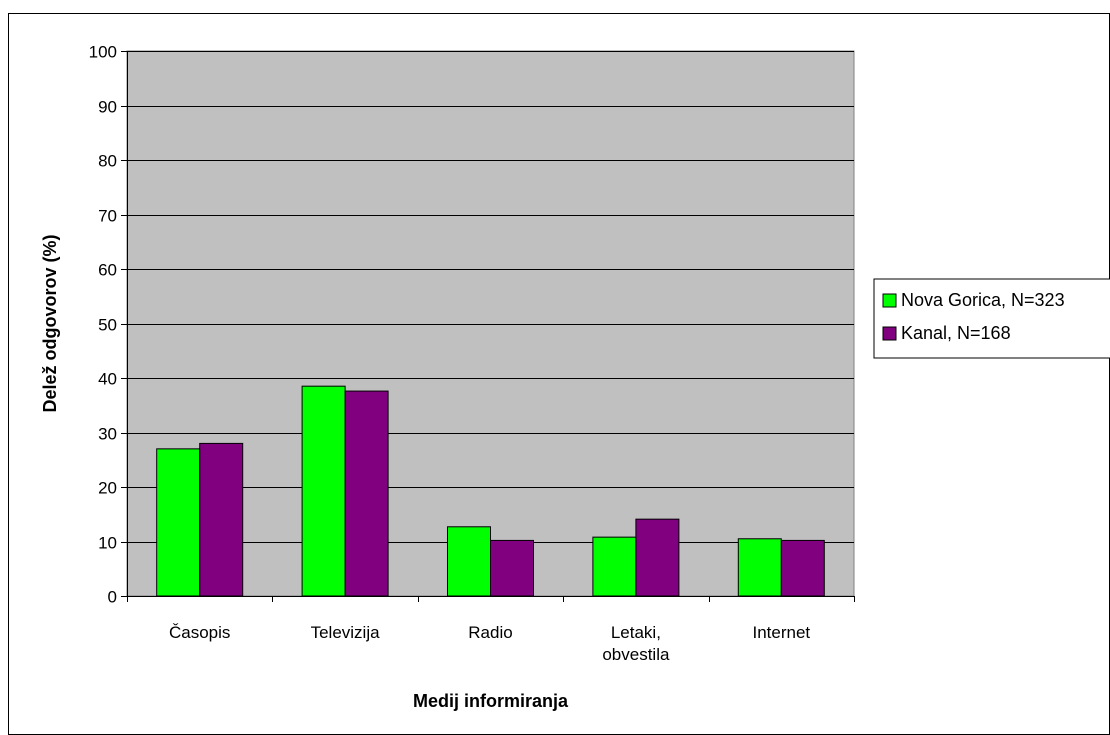 This screenshot has height=735, width=1110. What do you see at coordinates (107, 379) in the screenshot?
I see `y-tick-label: 40` at bounding box center [107, 379].